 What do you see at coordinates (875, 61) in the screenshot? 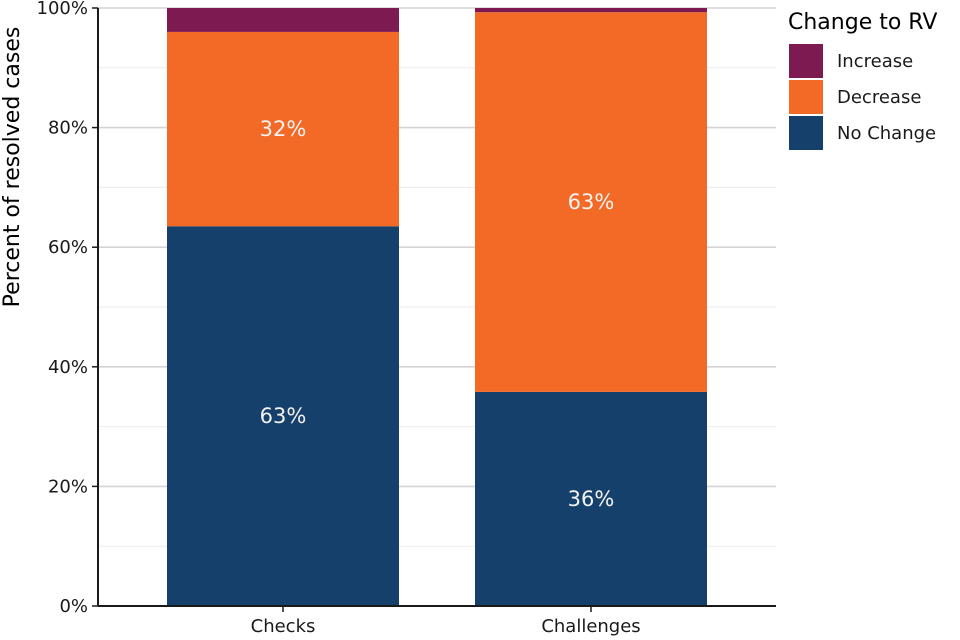
I see `legend-label: Increase` at bounding box center [875, 61].